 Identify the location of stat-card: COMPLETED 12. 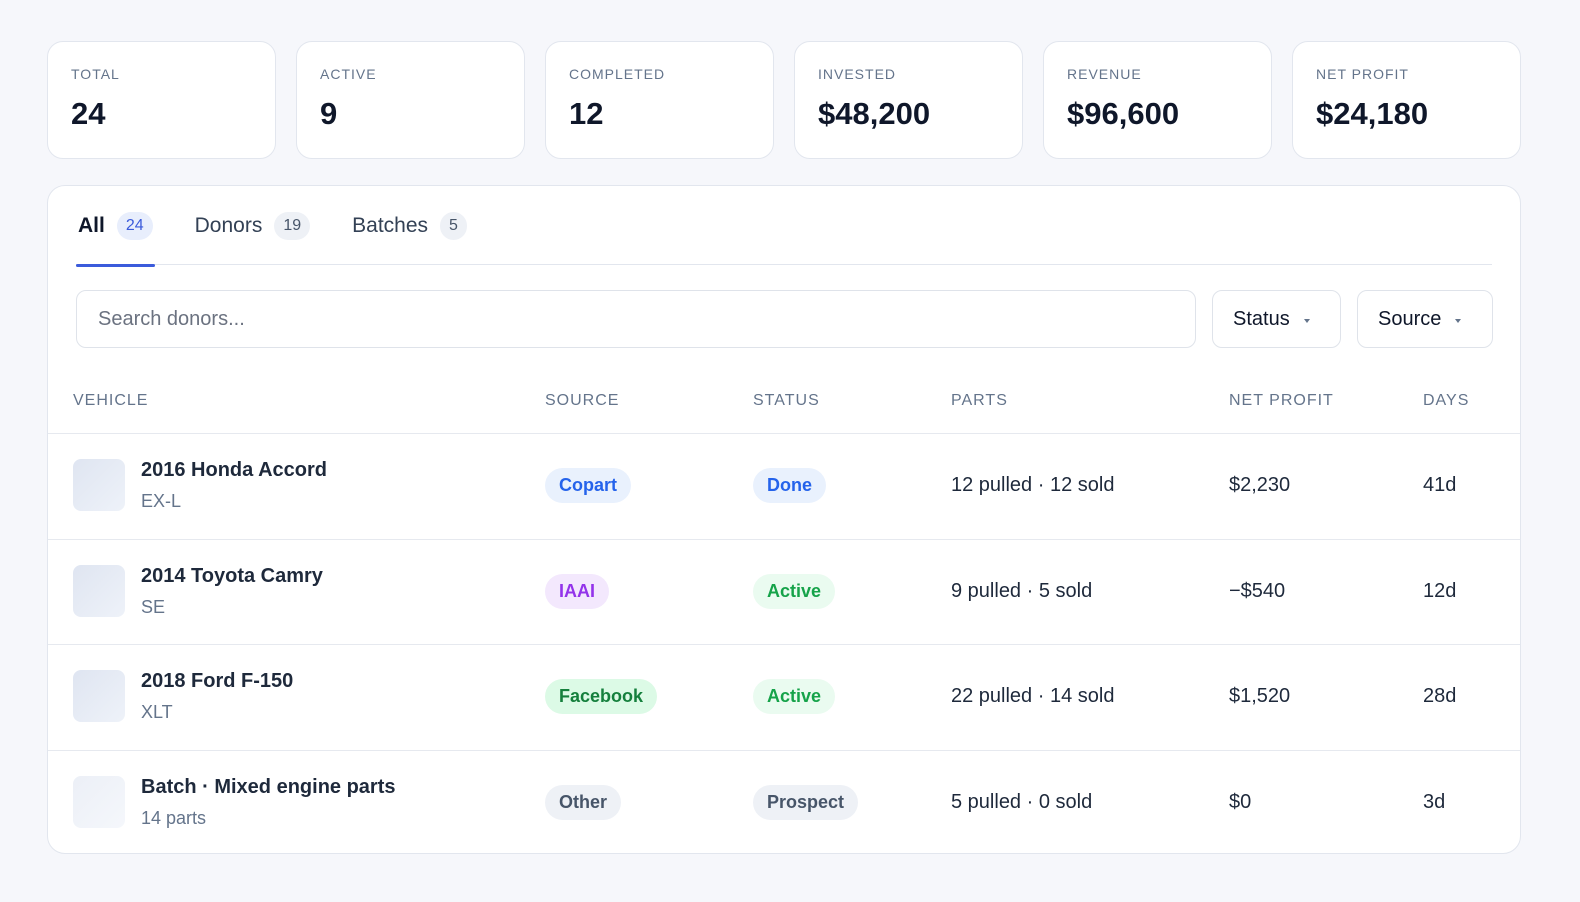
(659, 100).